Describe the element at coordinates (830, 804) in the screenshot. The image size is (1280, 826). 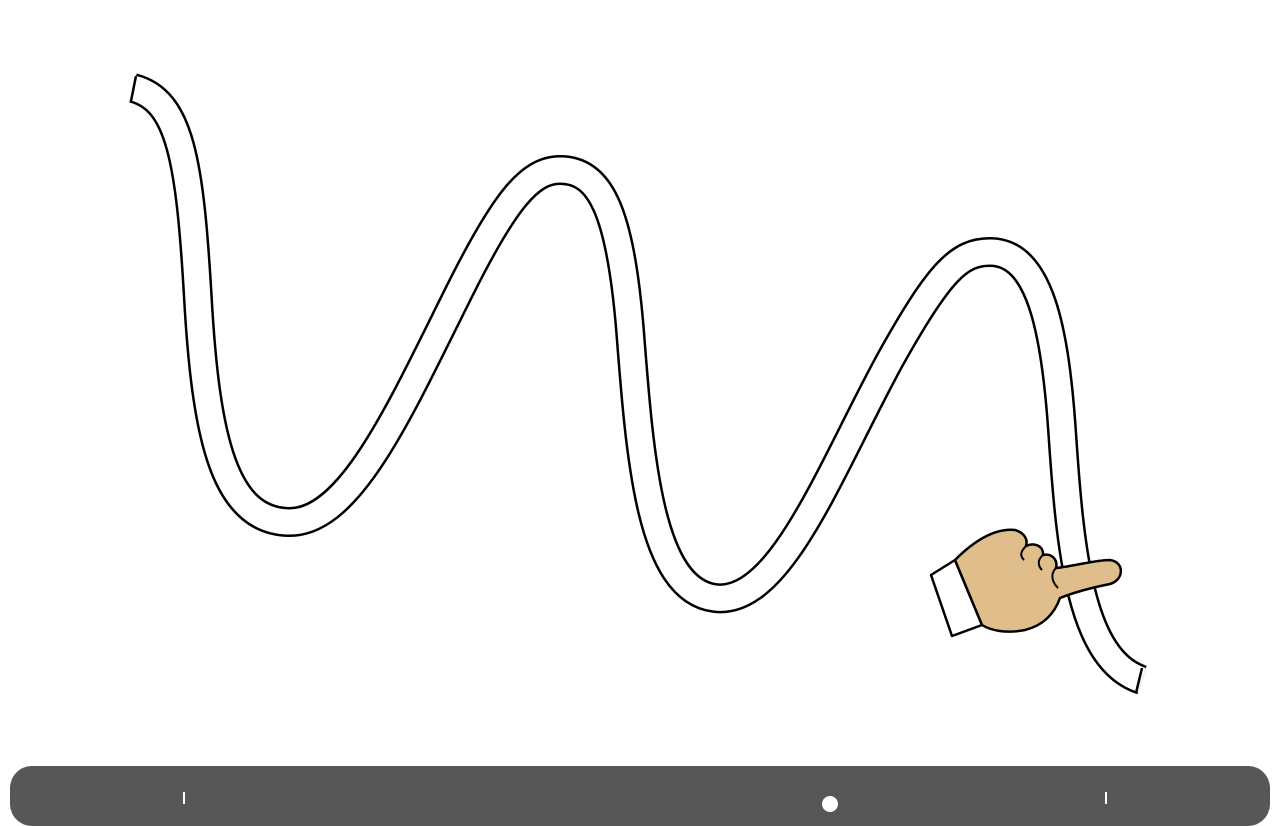
I see `toolbar-knob` at that location.